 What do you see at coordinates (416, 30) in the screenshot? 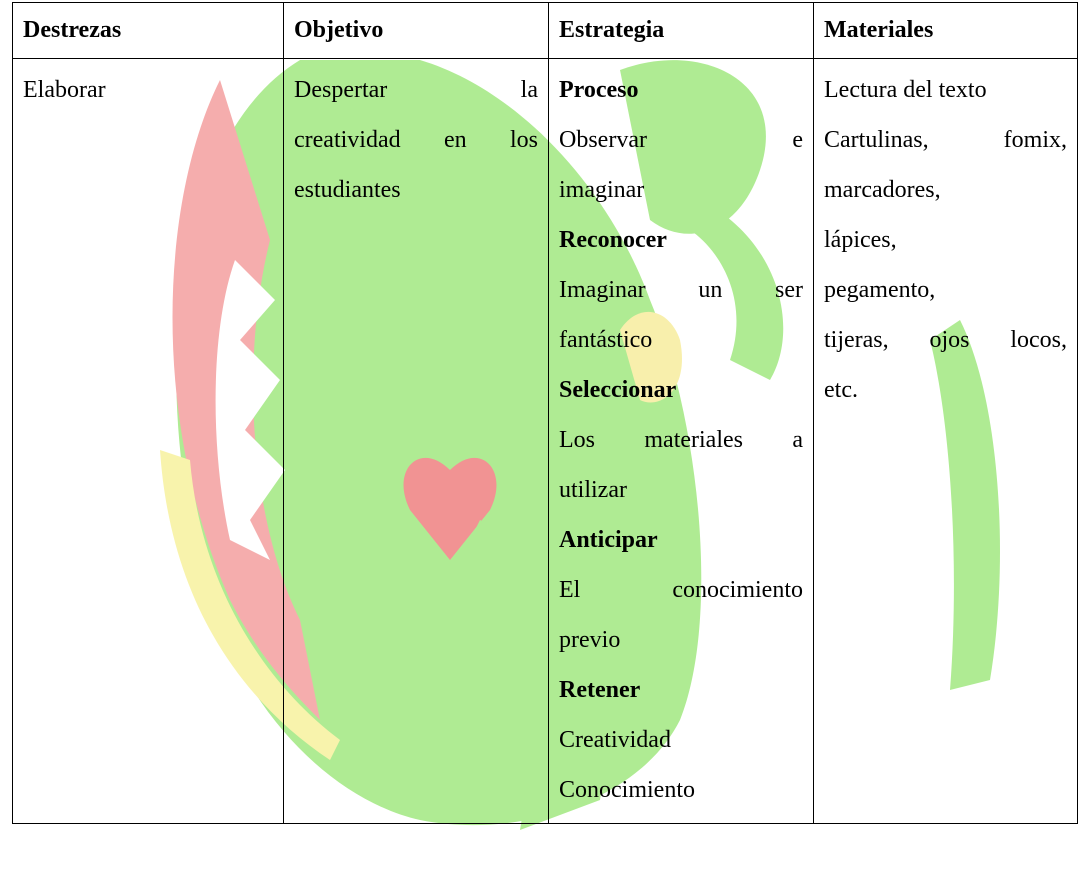
I see `header-cell: Objetivo` at bounding box center [416, 30].